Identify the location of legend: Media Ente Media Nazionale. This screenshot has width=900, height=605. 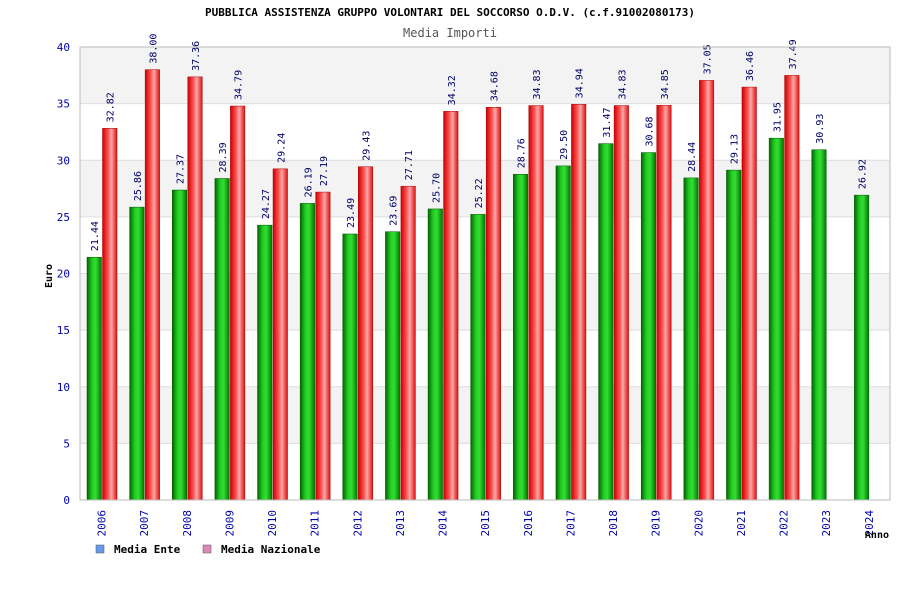
(208, 549).